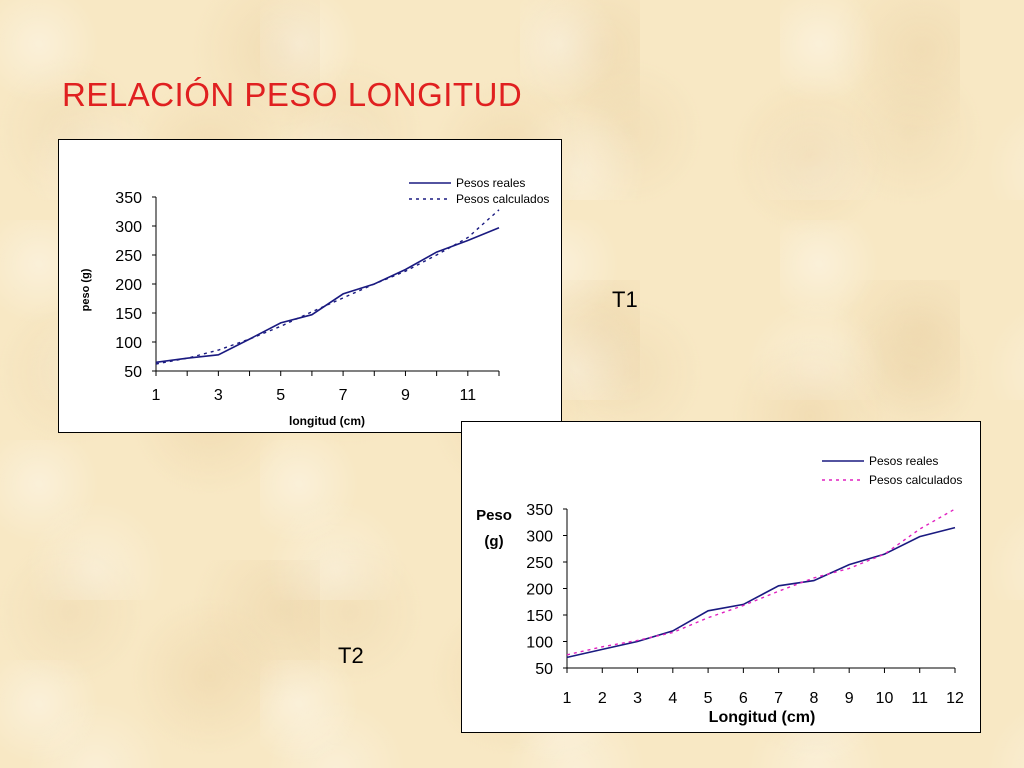  I want to click on x-axis-label: Longitud (cm), so click(762, 717).